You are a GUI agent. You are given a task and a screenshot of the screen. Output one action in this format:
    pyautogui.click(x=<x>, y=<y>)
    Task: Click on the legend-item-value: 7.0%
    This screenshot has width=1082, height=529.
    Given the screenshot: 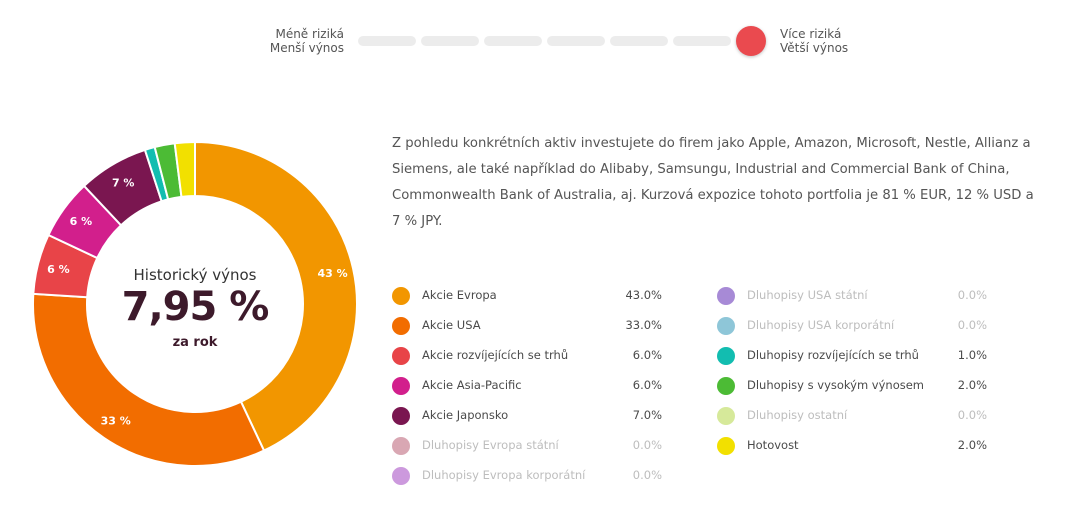 What is the action you would take?
    pyautogui.click(x=647, y=415)
    